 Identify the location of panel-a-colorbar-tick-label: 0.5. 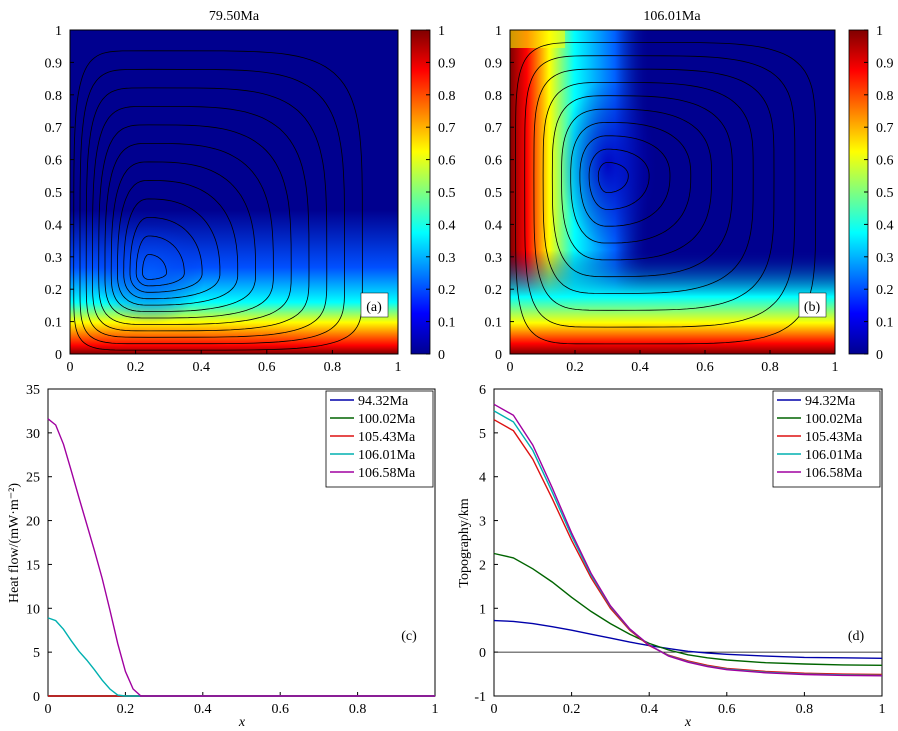
(447, 193).